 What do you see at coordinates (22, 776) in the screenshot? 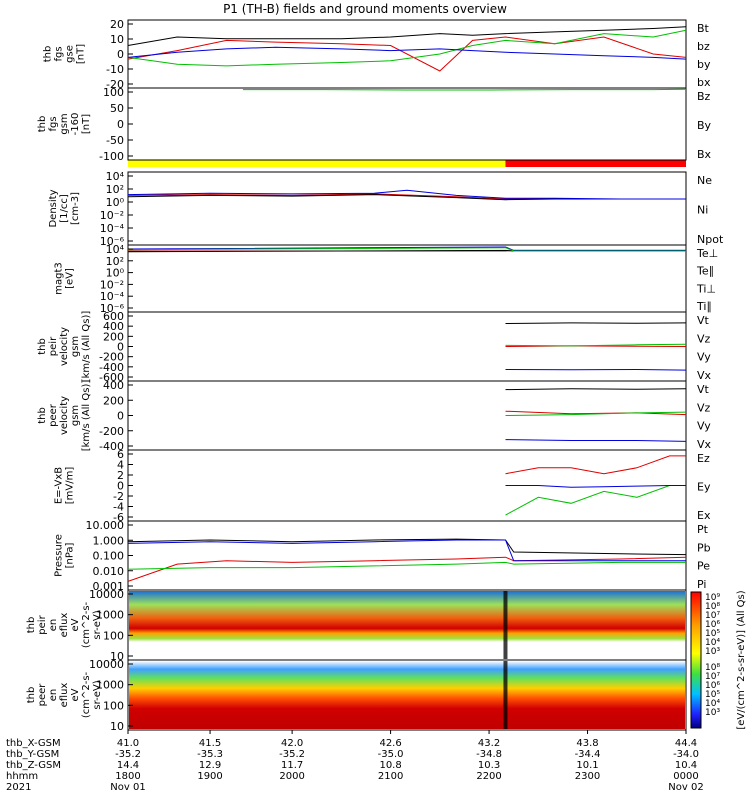
I see `x-row-label: hhmm` at bounding box center [22, 776].